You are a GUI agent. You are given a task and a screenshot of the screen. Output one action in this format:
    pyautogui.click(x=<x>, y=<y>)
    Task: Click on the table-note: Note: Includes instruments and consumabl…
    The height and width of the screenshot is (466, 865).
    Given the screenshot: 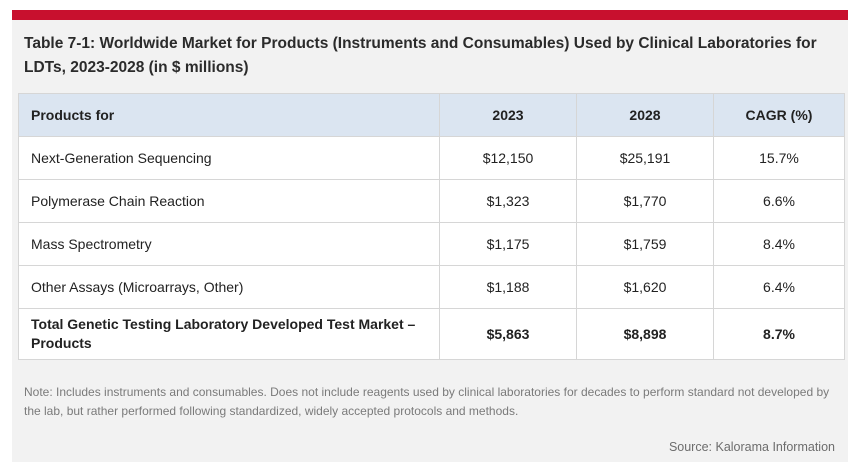 What is the action you would take?
    pyautogui.click(x=427, y=401)
    